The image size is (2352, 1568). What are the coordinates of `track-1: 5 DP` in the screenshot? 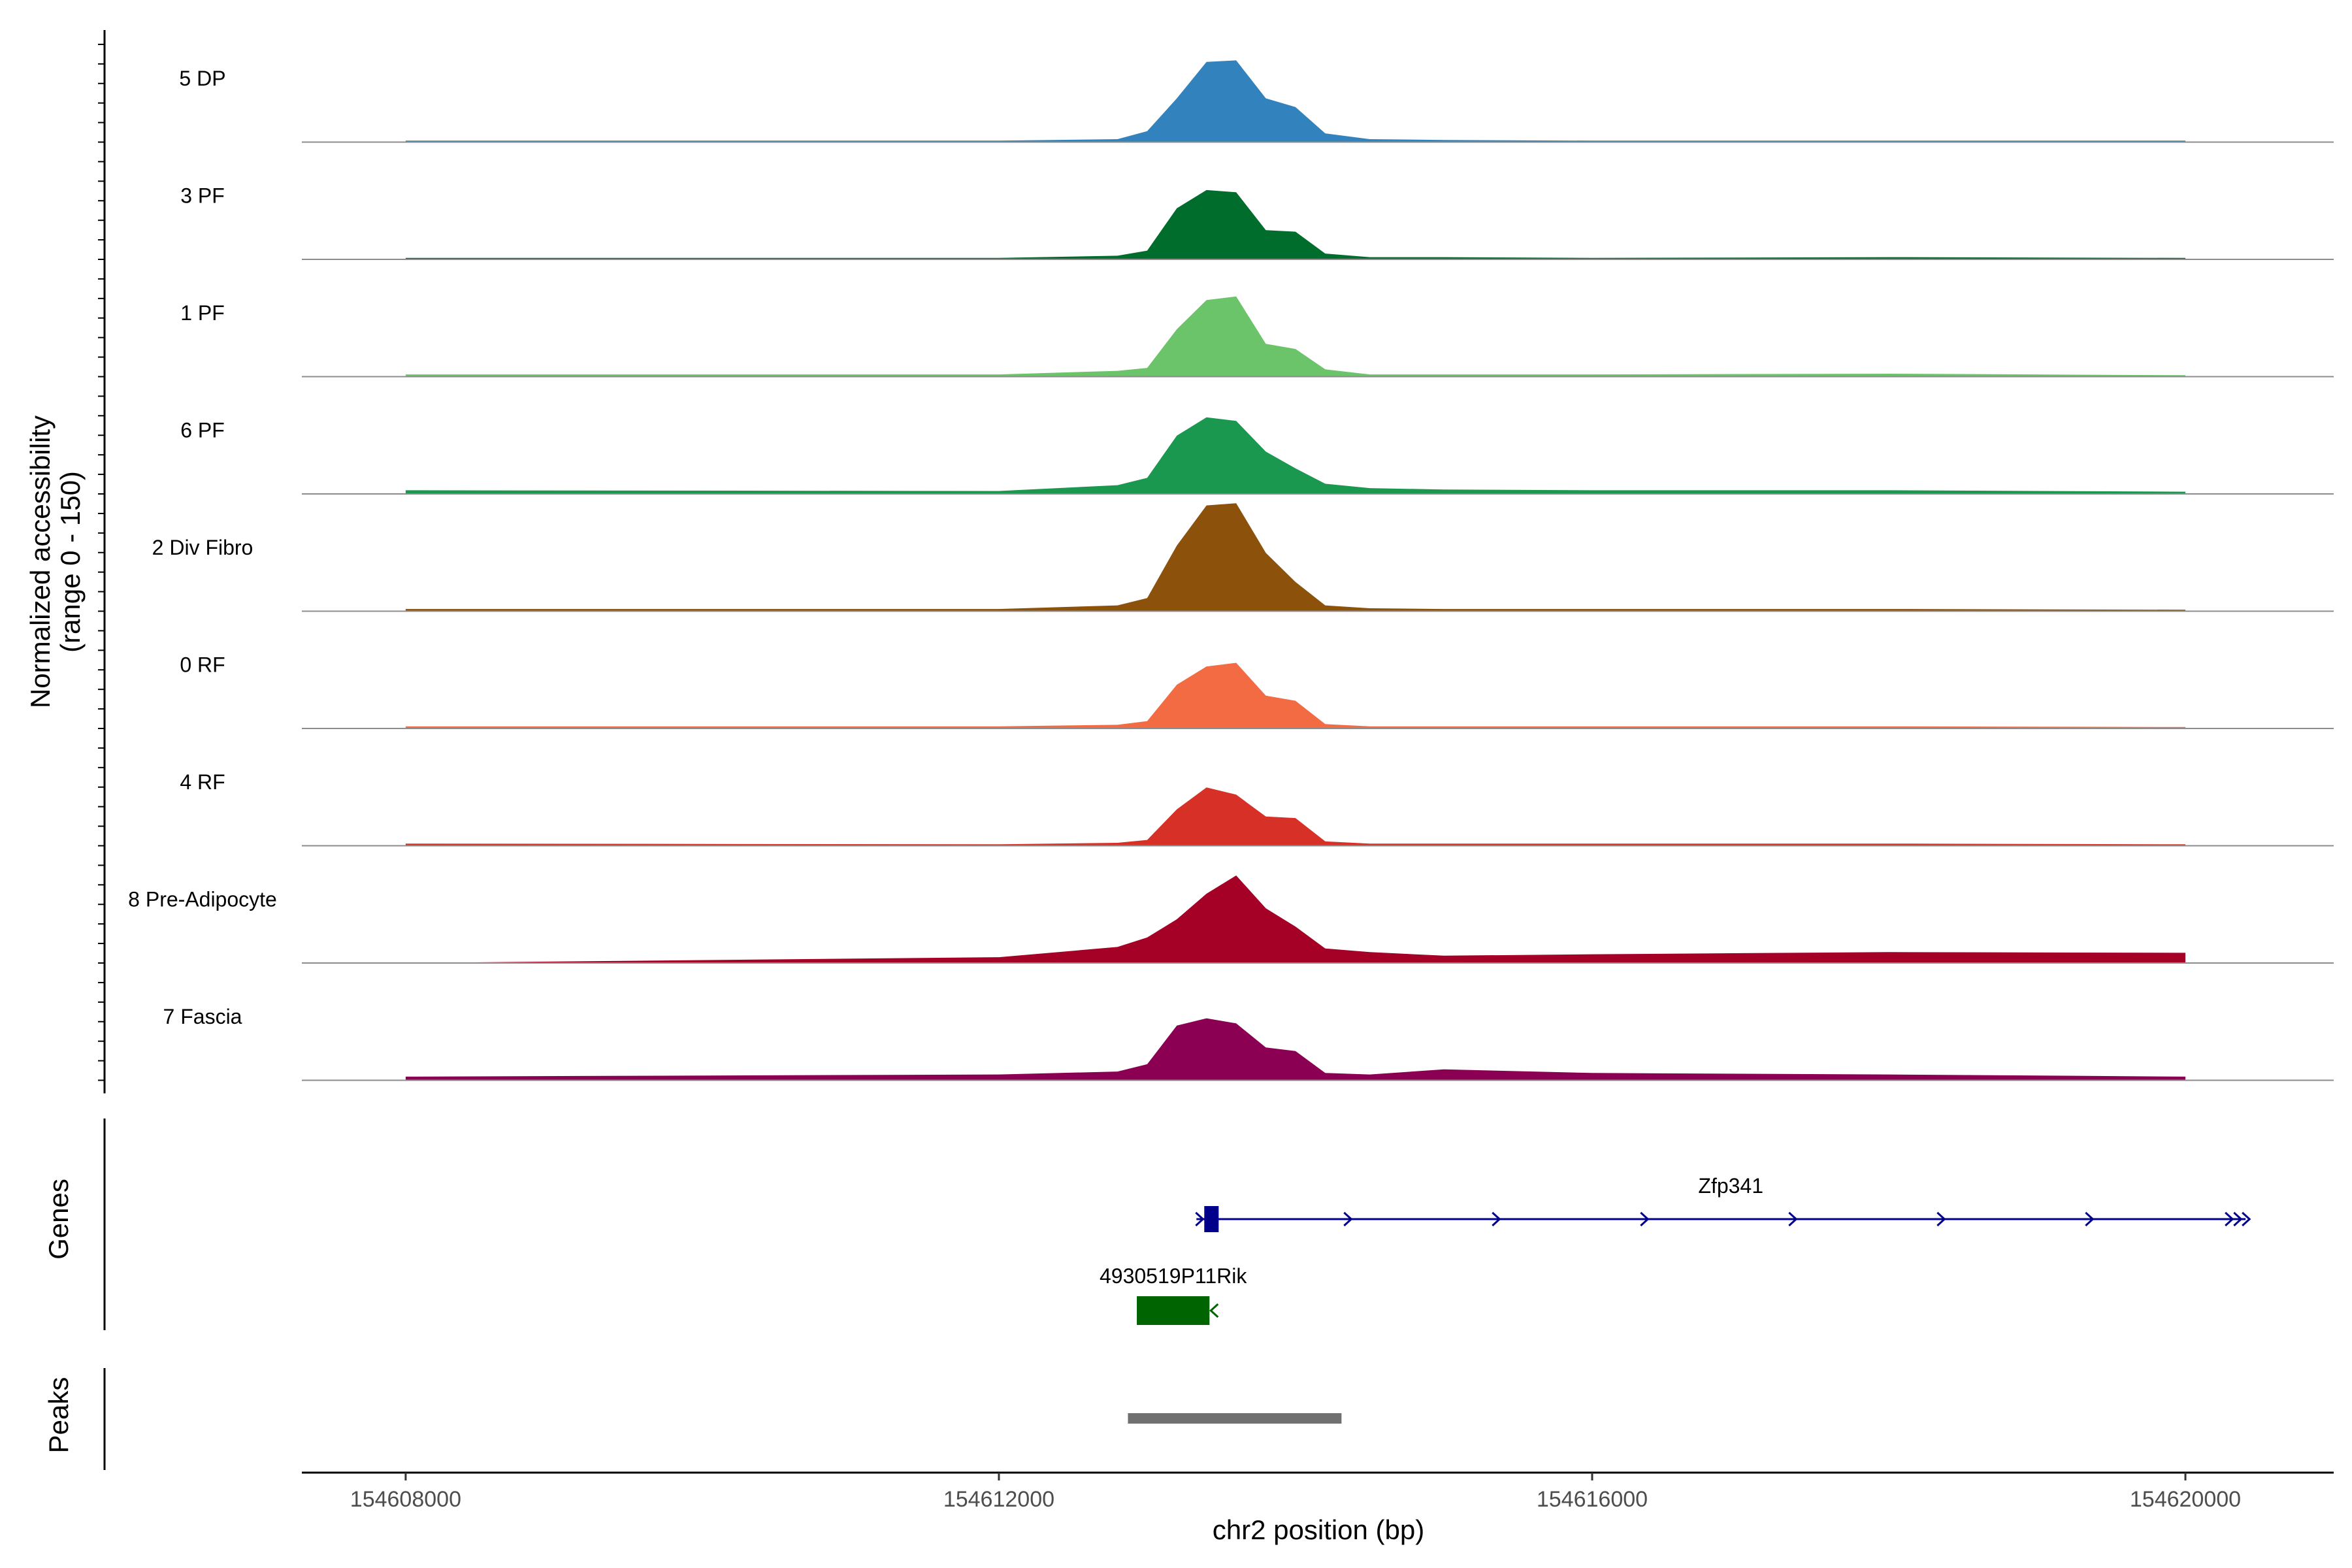 It's located at (1256, 101).